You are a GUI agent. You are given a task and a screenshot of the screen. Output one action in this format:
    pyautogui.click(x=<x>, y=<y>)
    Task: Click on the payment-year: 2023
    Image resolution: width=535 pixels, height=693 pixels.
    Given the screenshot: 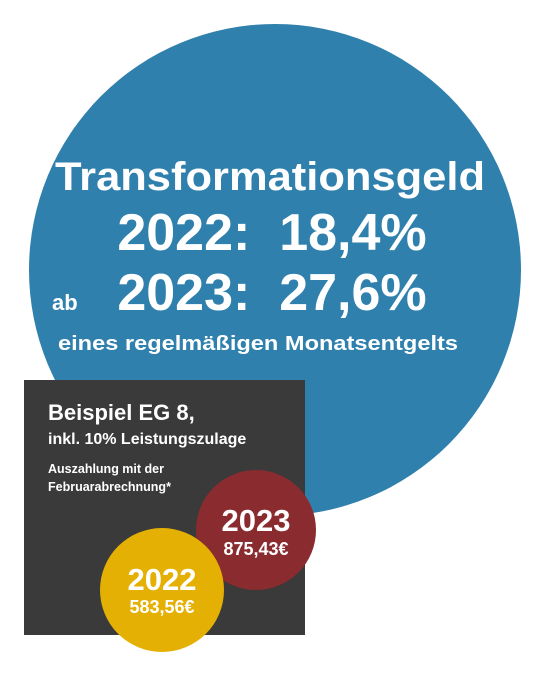 What is the action you would take?
    pyautogui.click(x=256, y=520)
    